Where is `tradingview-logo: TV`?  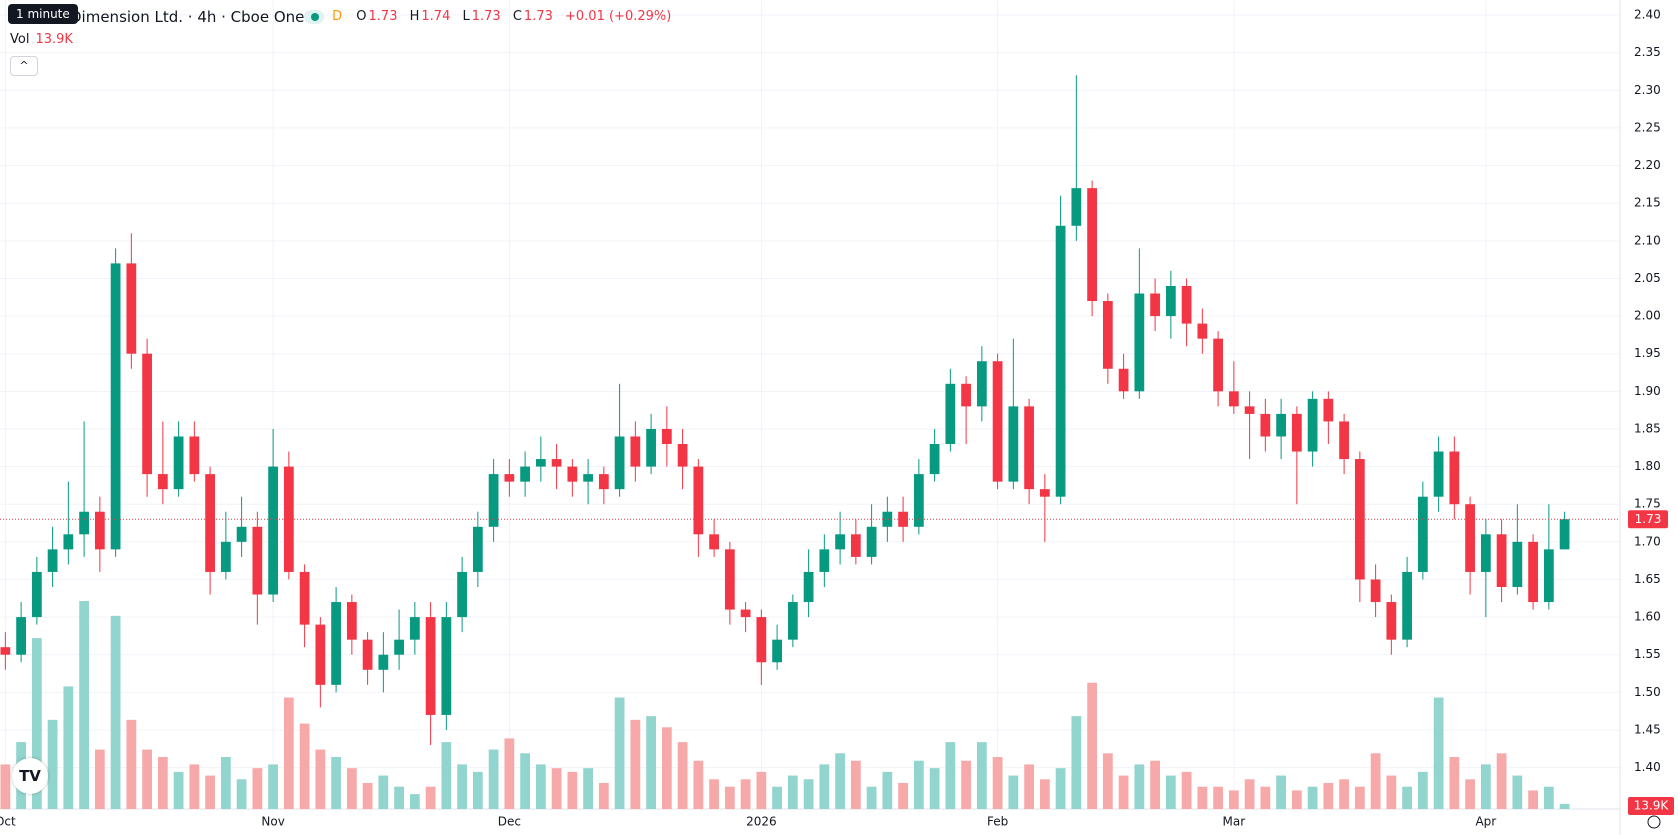
tradingview-logo: TV is located at coordinates (30, 776).